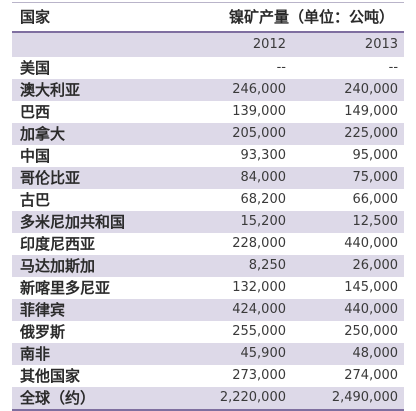 Image resolution: width=416 pixels, height=411 pixels. What do you see at coordinates (208, 134) in the screenshot?
I see `table-row: 加拿大 205,000 225,000` at bounding box center [208, 134].